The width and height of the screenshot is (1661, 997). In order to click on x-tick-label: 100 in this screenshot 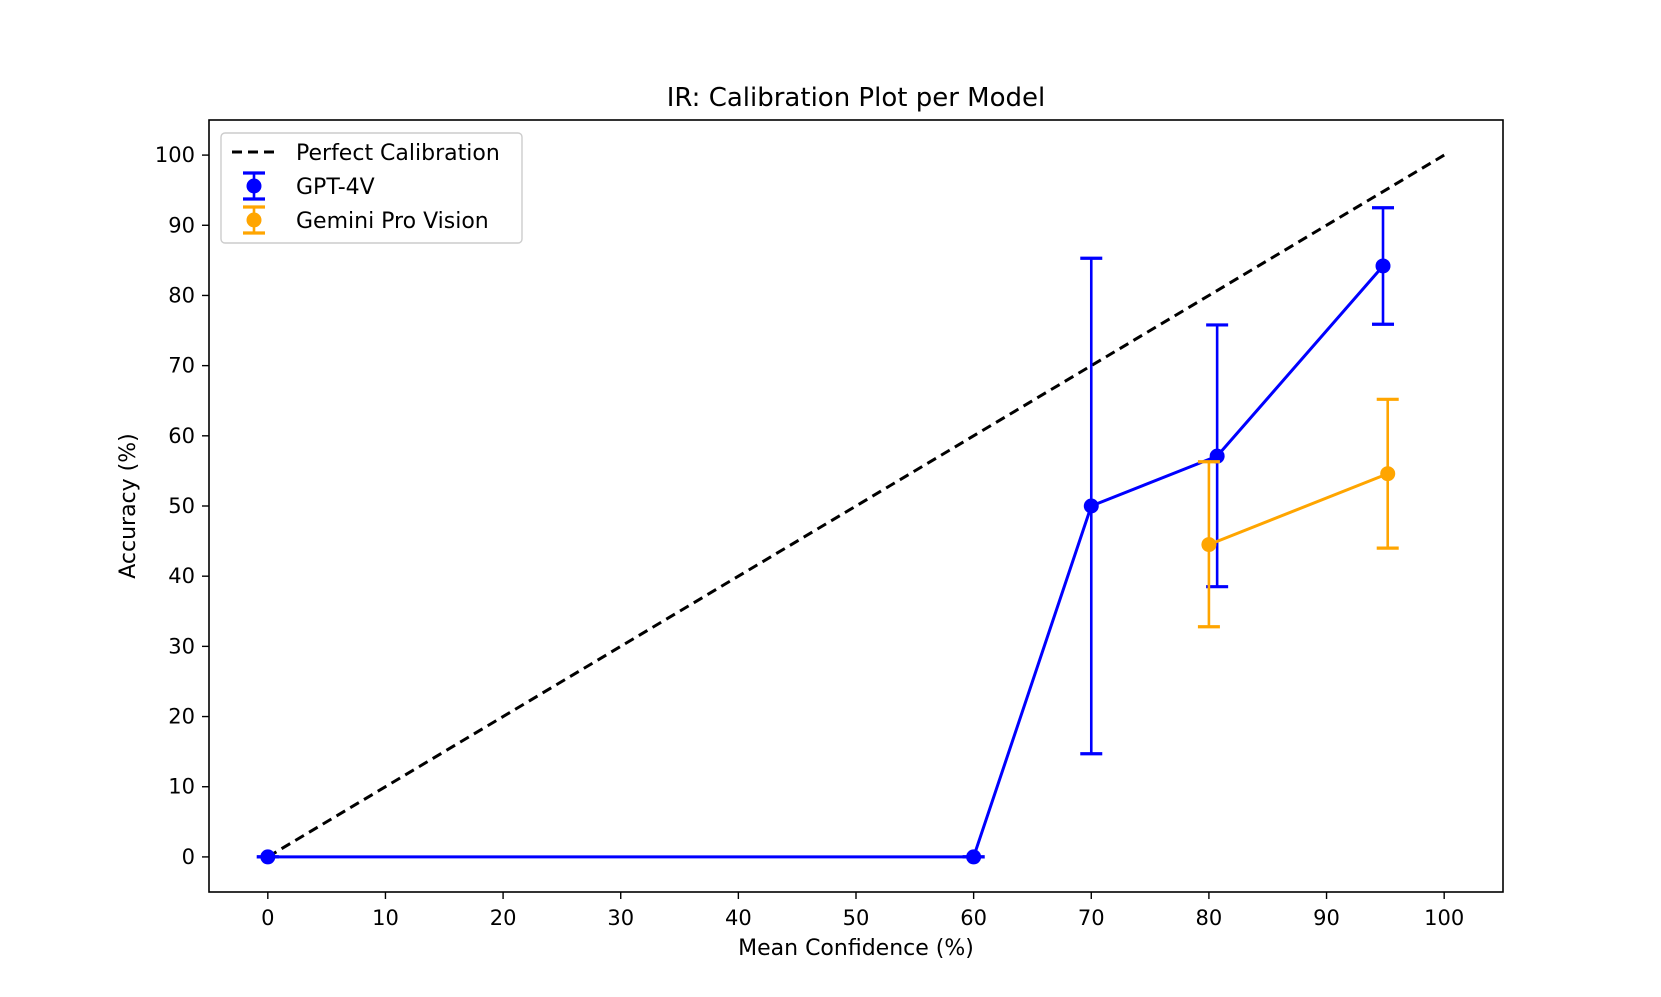, I will do `click(1444, 918)`.